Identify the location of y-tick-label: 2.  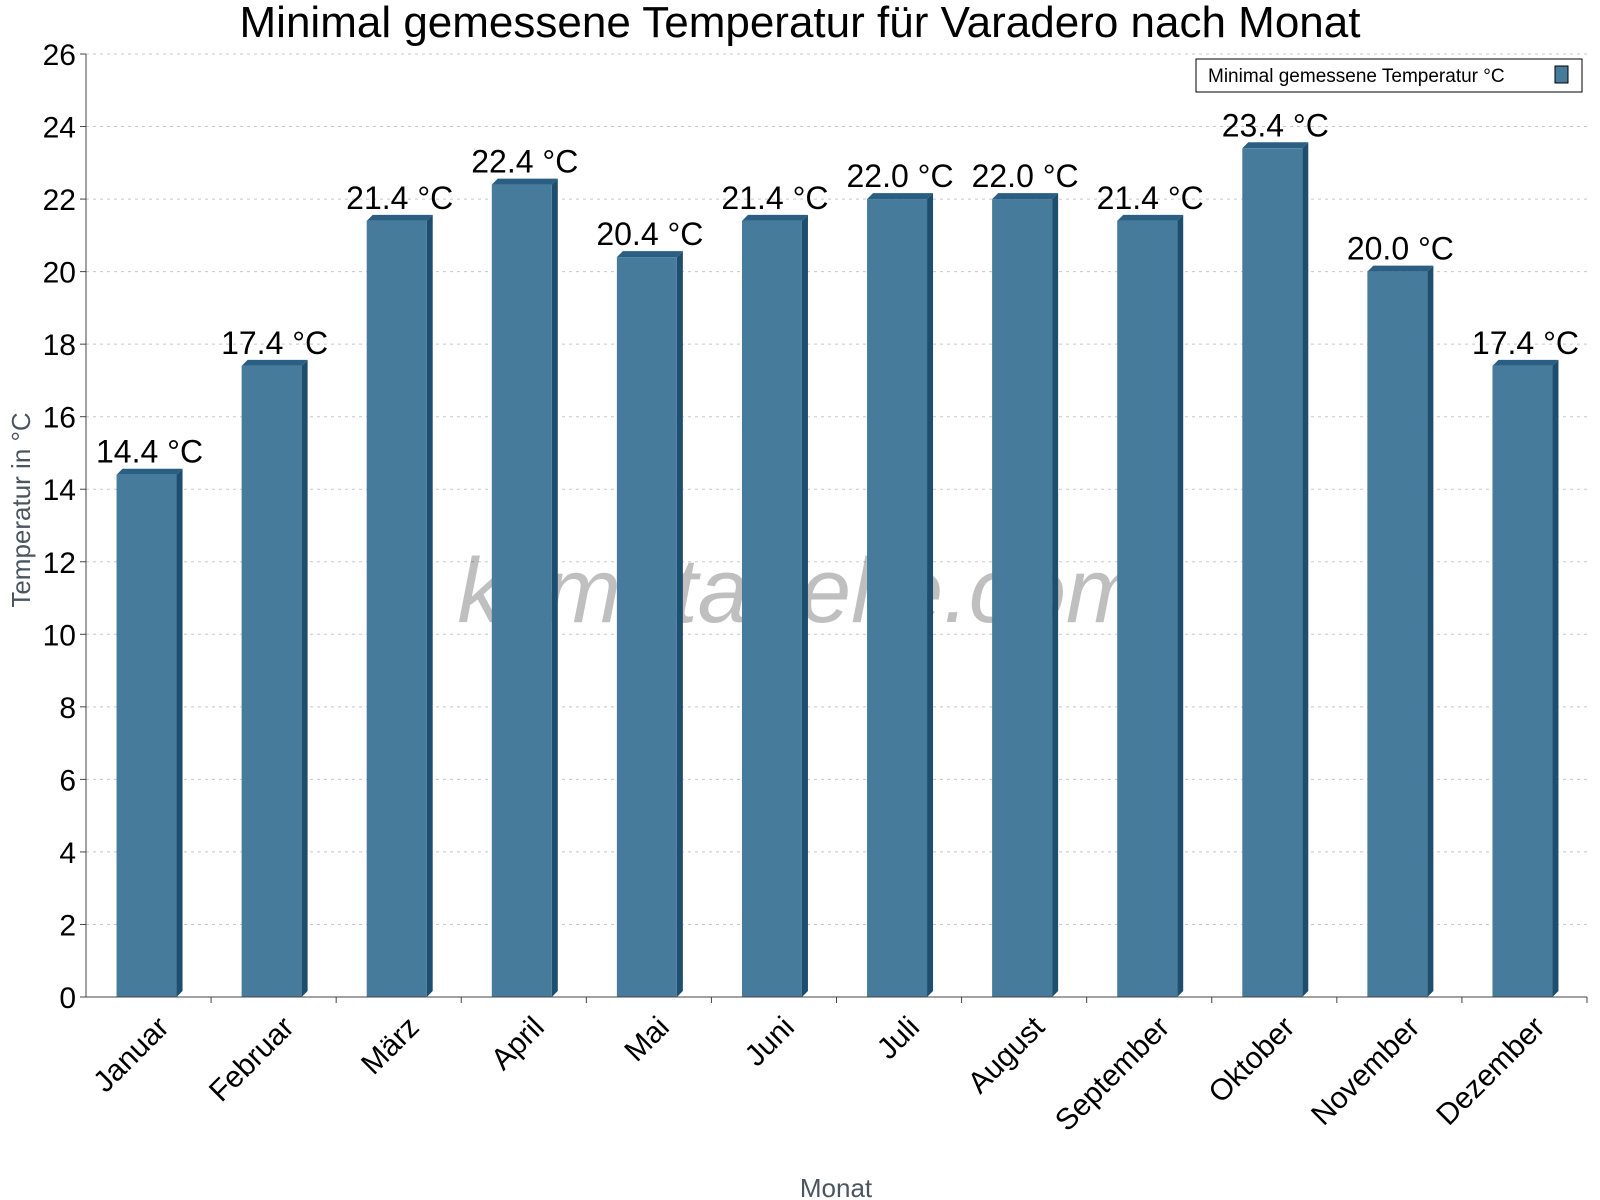
(67, 925).